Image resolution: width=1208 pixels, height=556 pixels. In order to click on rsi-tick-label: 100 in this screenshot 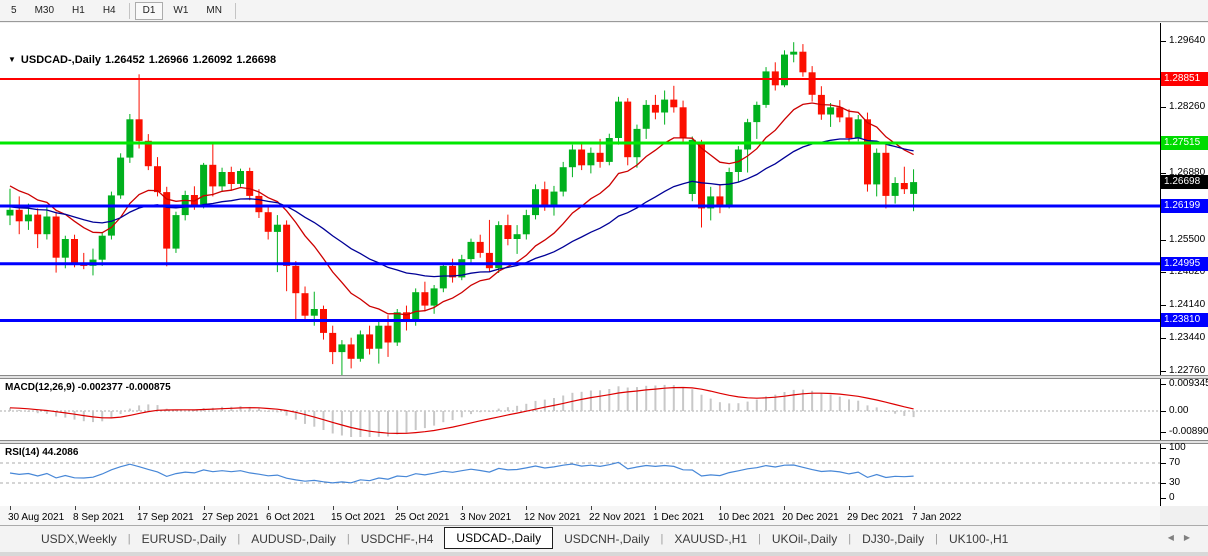, I will do `click(1177, 447)`.